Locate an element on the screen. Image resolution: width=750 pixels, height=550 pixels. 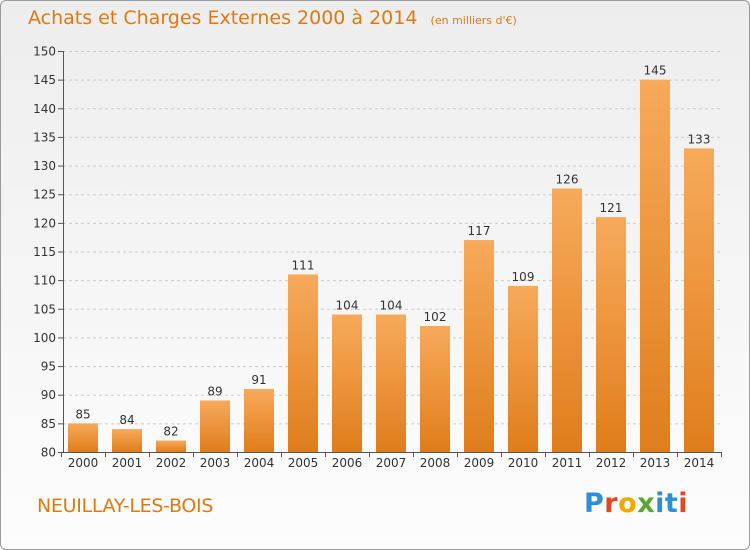
bar-2000 is located at coordinates (83, 437).